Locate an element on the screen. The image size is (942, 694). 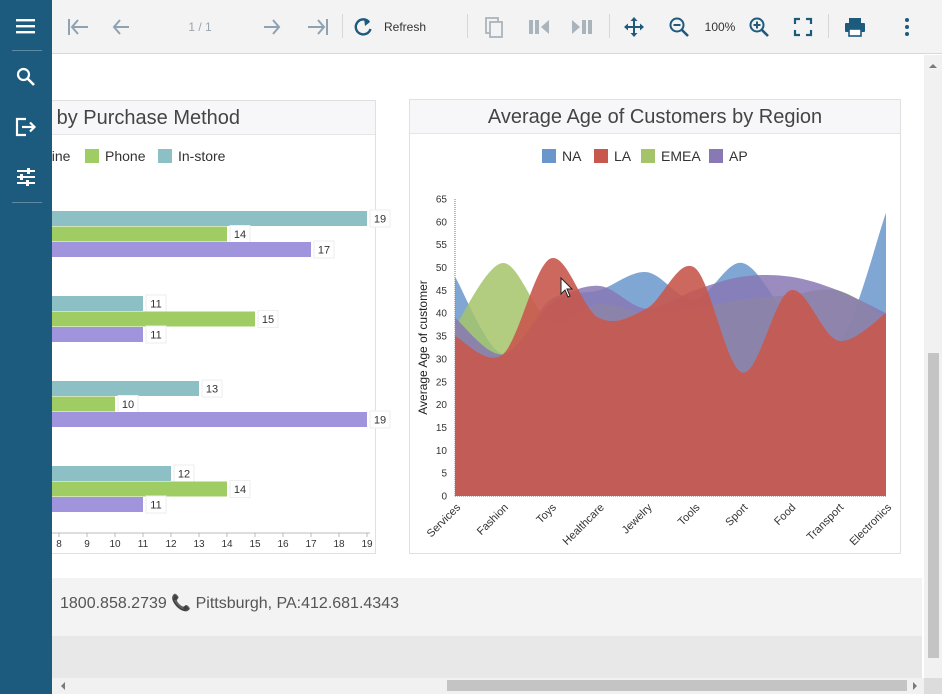
y-tick-label: 10 is located at coordinates (442, 451).